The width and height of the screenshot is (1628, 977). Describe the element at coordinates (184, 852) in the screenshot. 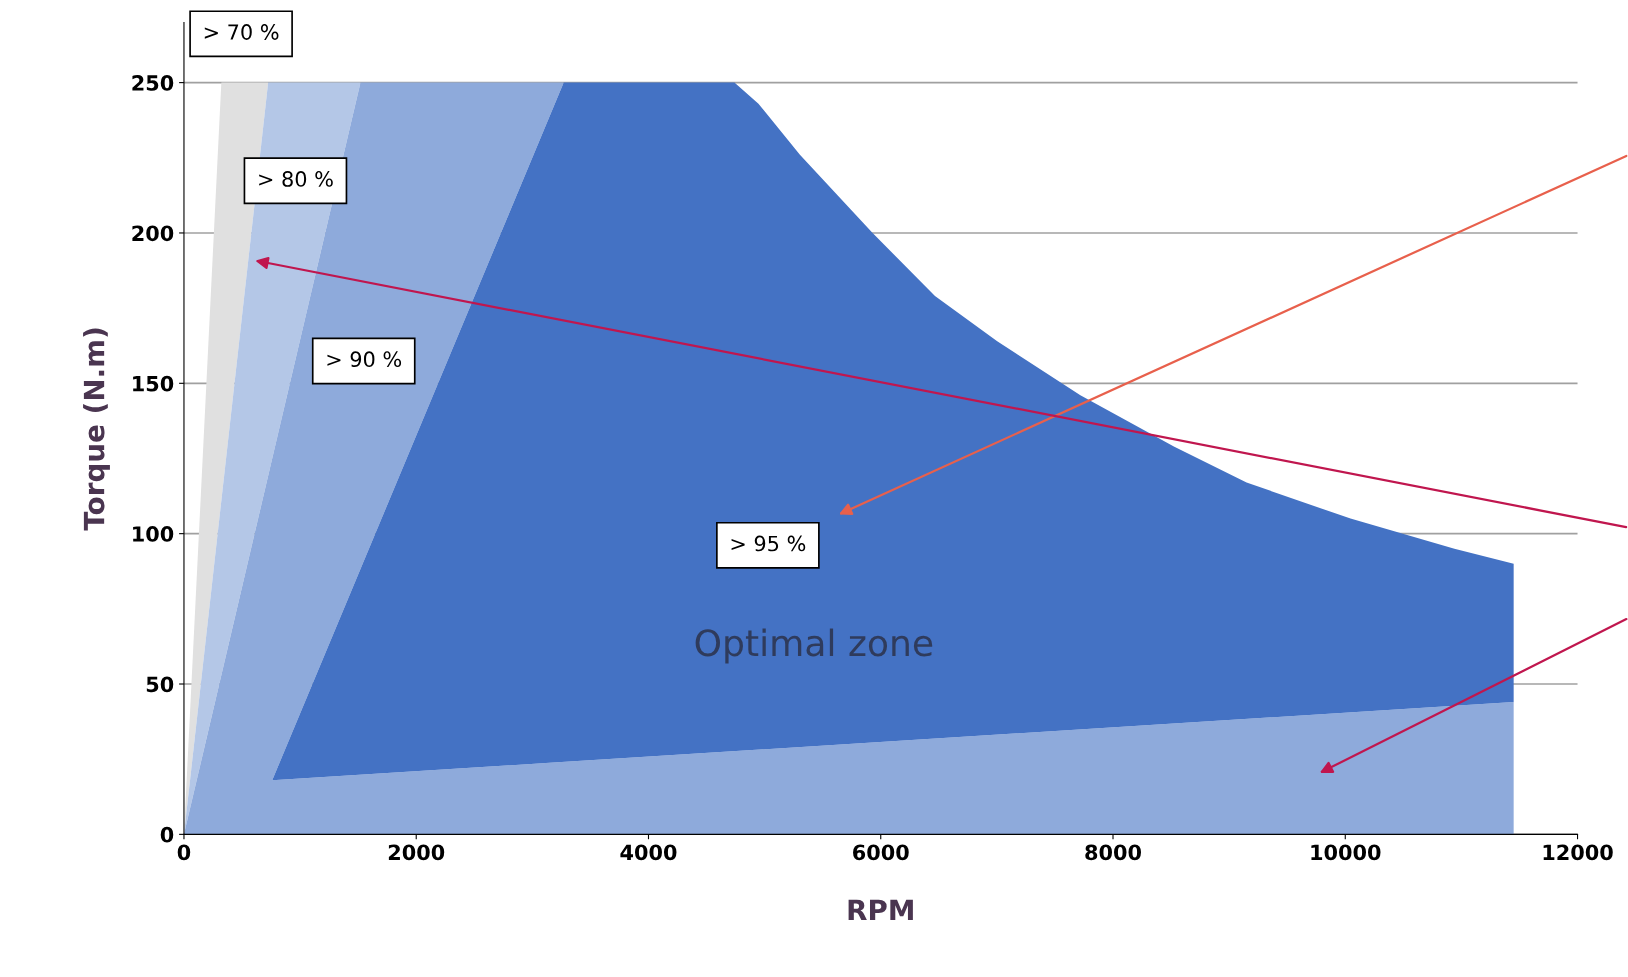

I see `x-tick-label: 0` at that location.